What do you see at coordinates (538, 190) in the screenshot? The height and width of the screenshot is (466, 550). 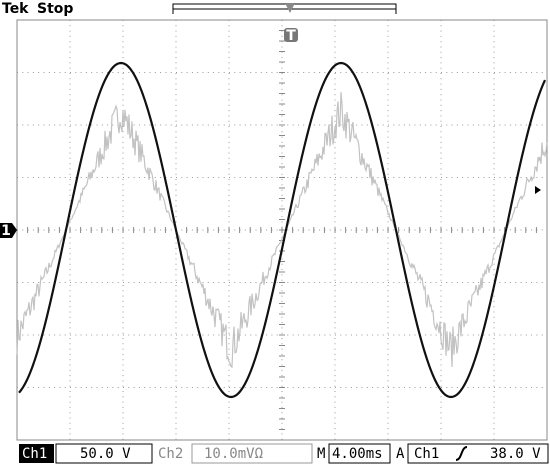 I see `trigger-level-marker` at bounding box center [538, 190].